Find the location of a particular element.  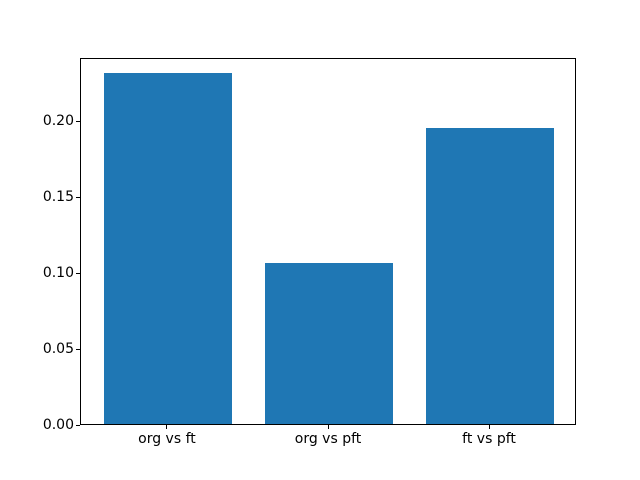

x-tick-label: ft vs pft is located at coordinates (489, 439).